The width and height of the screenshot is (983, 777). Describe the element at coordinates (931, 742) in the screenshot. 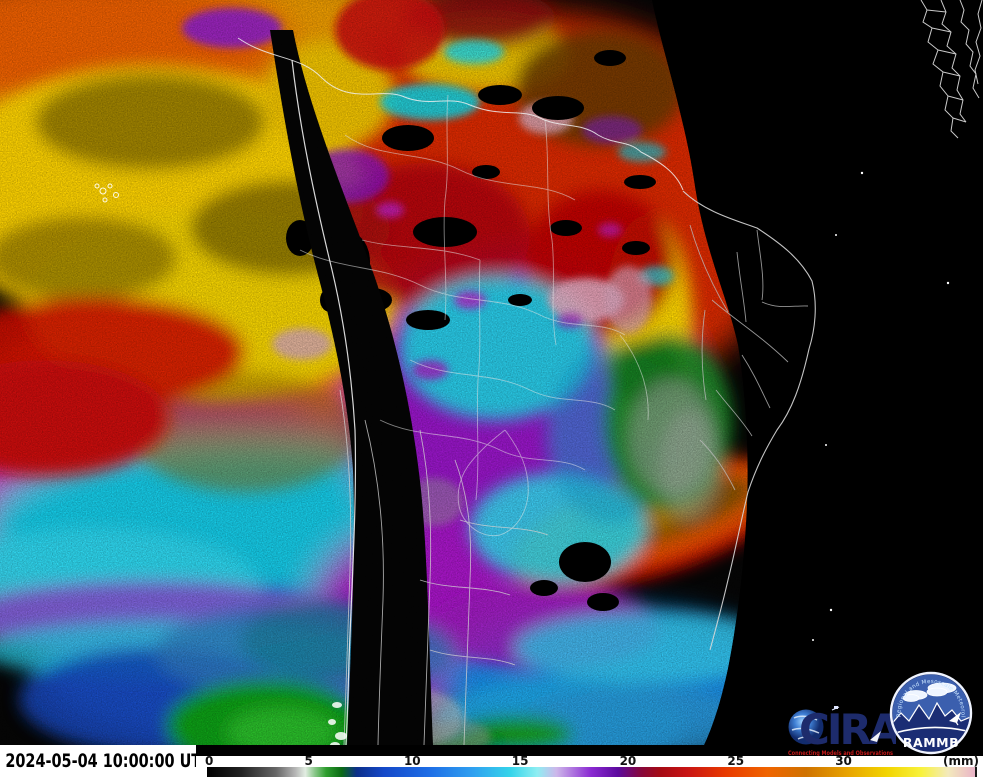

I see `rammb-wordmark: RAMMB` at that location.